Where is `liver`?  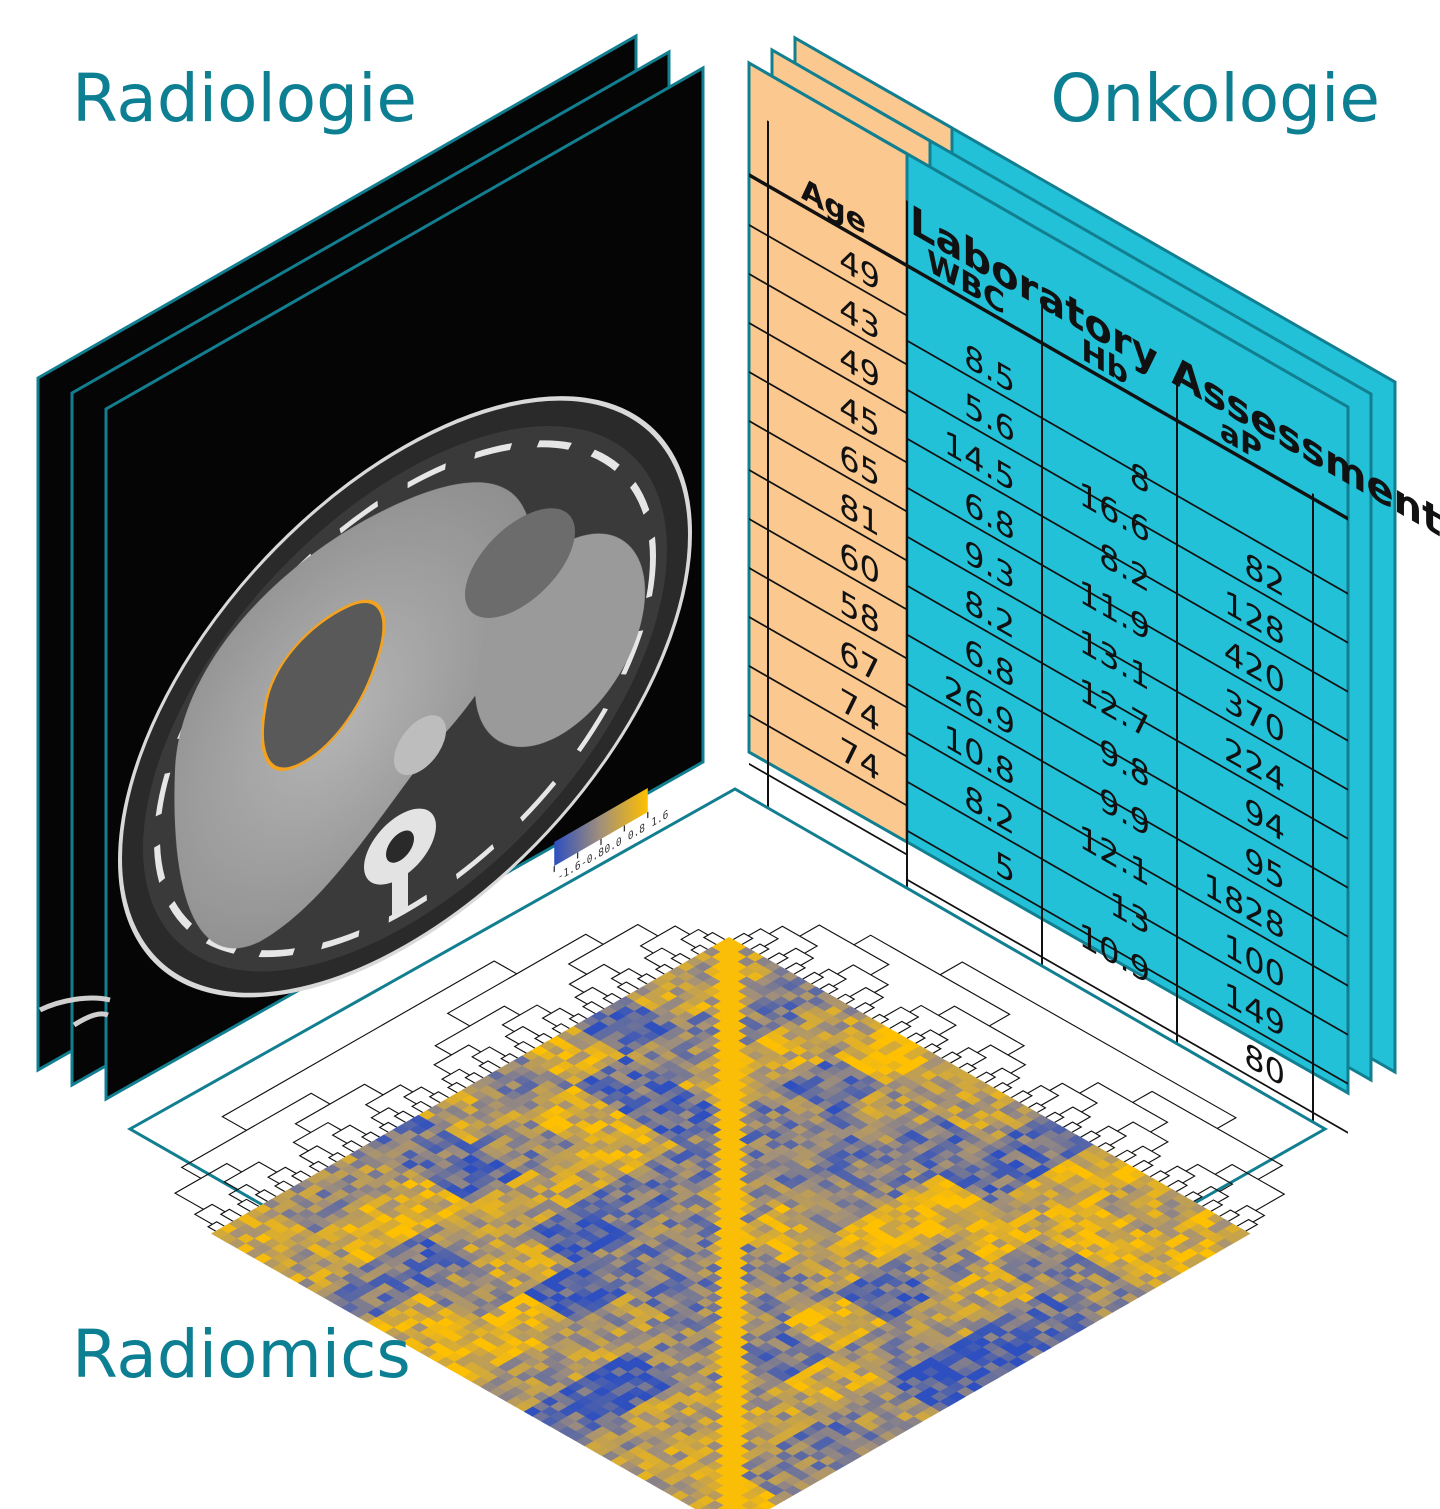
liver is located at coordinates (353, 715).